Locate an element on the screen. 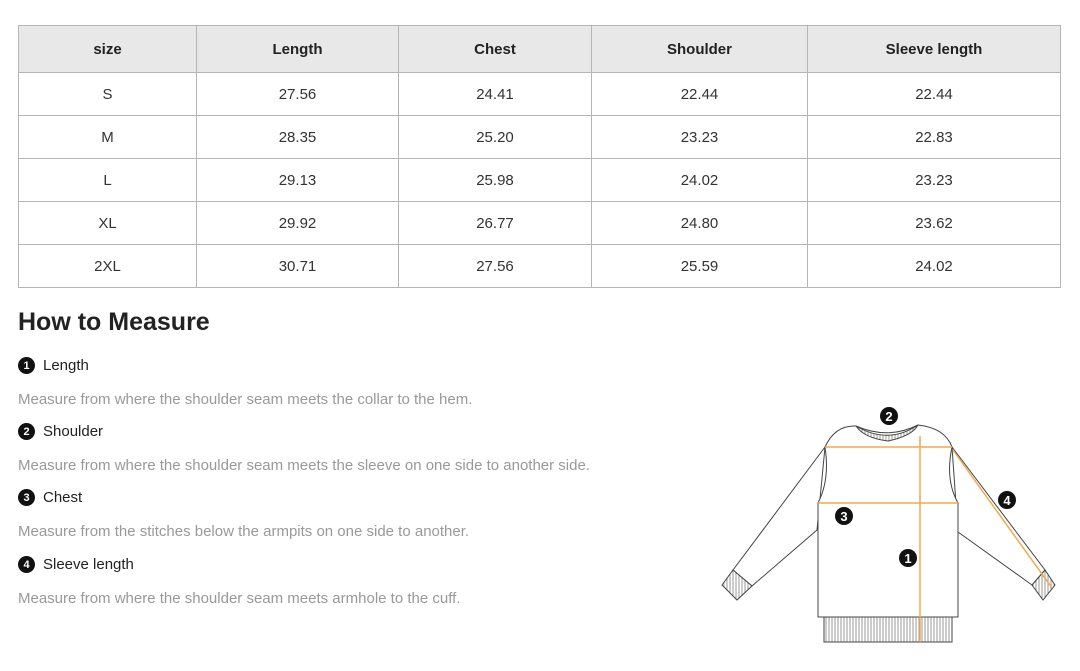 Image resolution: width=1080 pixels, height=671 pixels. table-row: L 29.13 25.98 24.02 23.23 is located at coordinates (539, 180).